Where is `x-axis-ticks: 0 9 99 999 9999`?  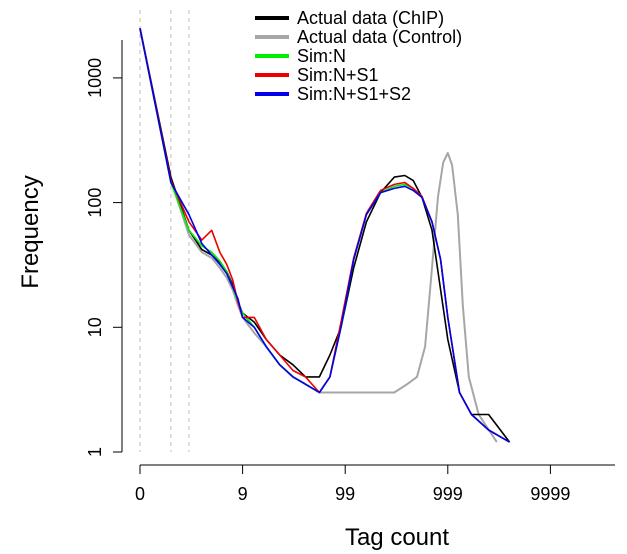
x-axis-ticks: 0 9 99 999 9999 is located at coordinates (352, 484).